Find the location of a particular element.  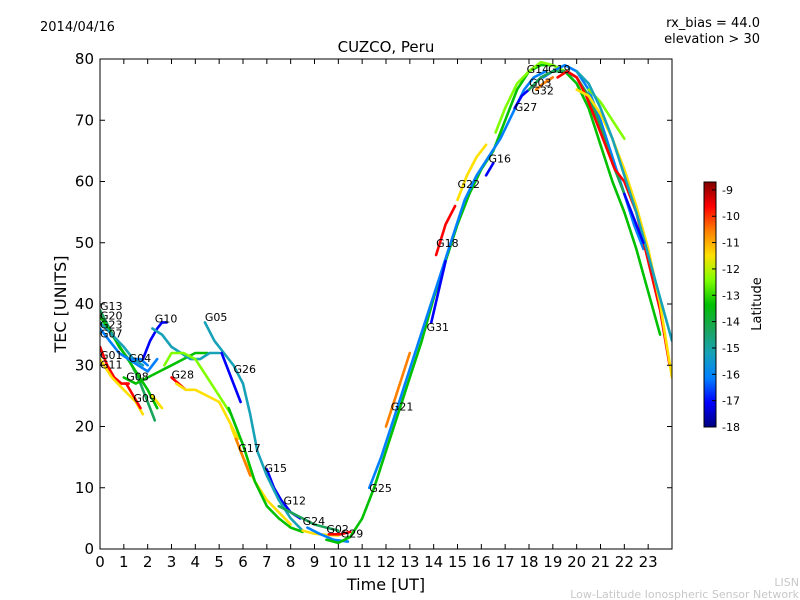

satellite-label: G15 is located at coordinates (276, 468).